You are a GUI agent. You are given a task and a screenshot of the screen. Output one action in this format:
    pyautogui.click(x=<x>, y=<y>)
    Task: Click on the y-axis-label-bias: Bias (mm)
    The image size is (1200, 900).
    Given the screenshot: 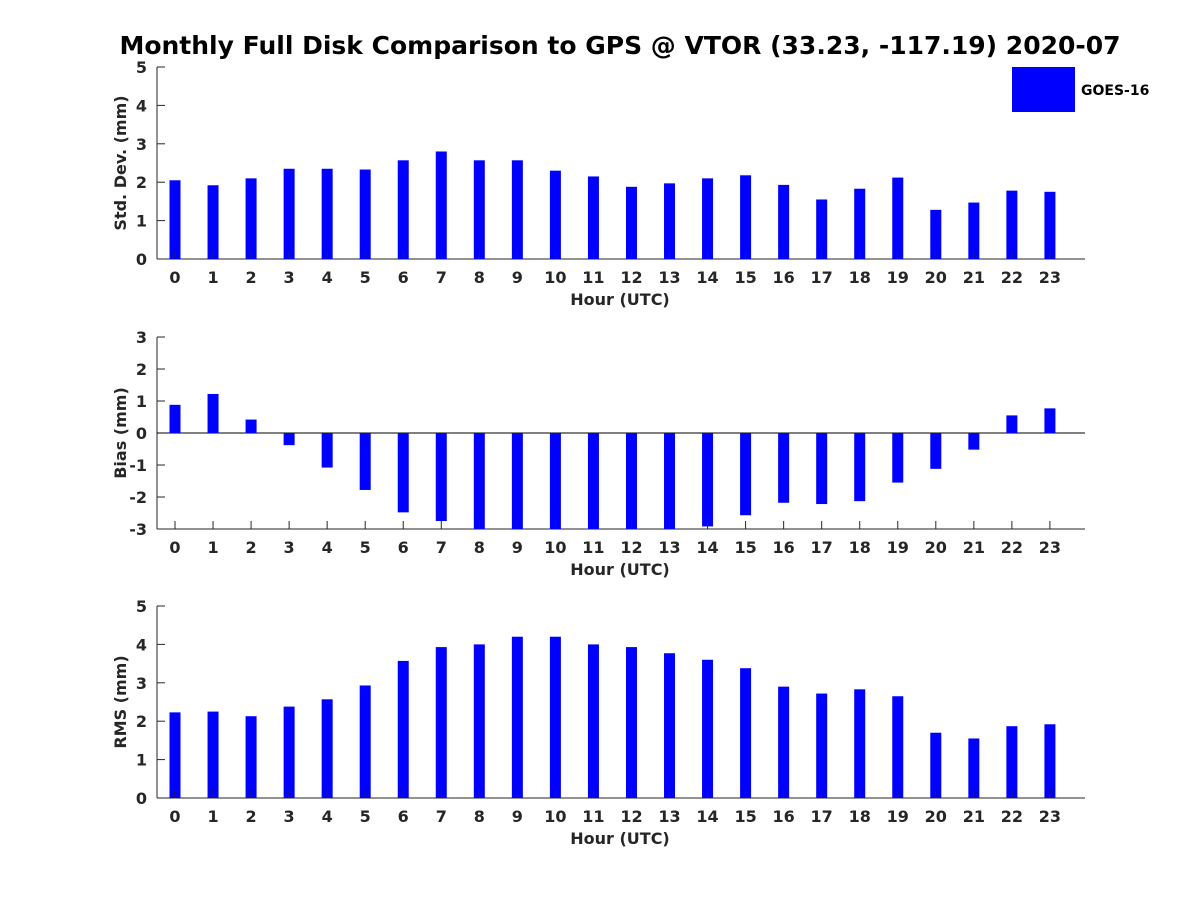 What is the action you would take?
    pyautogui.click(x=120, y=433)
    